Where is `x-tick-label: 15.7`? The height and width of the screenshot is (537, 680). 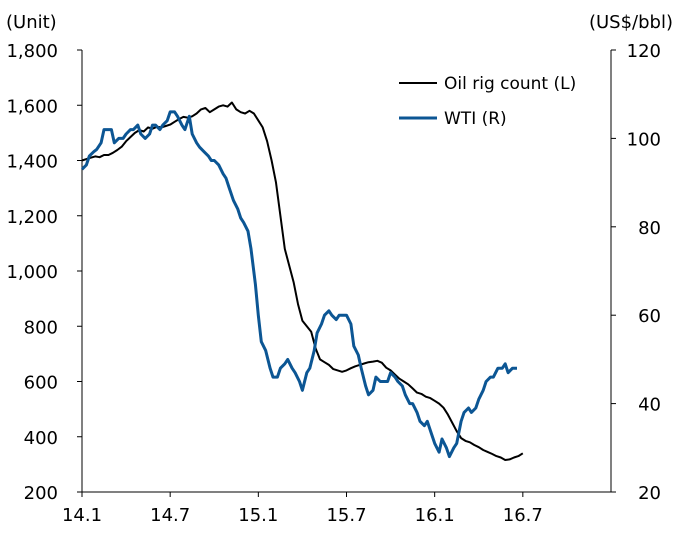
x-tick-label: 15.7 is located at coordinates (346, 515).